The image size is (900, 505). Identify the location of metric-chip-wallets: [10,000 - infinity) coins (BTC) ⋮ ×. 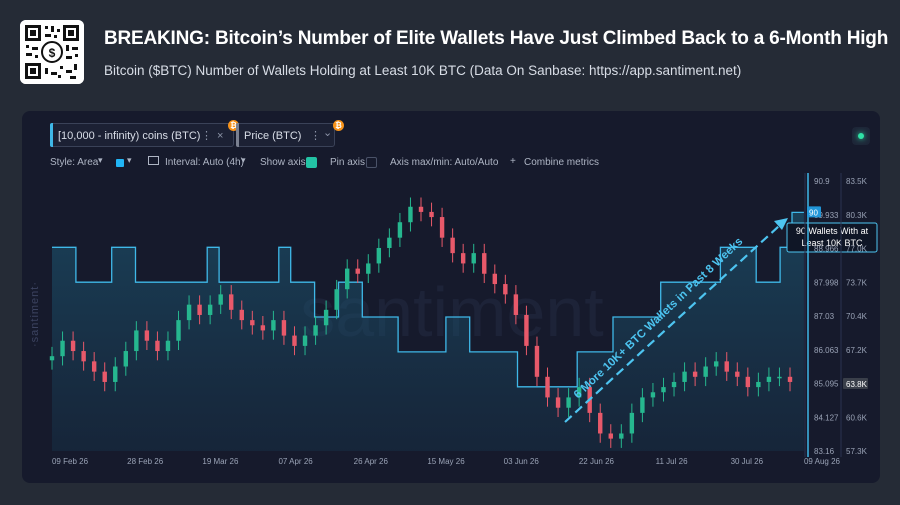
(142, 135).